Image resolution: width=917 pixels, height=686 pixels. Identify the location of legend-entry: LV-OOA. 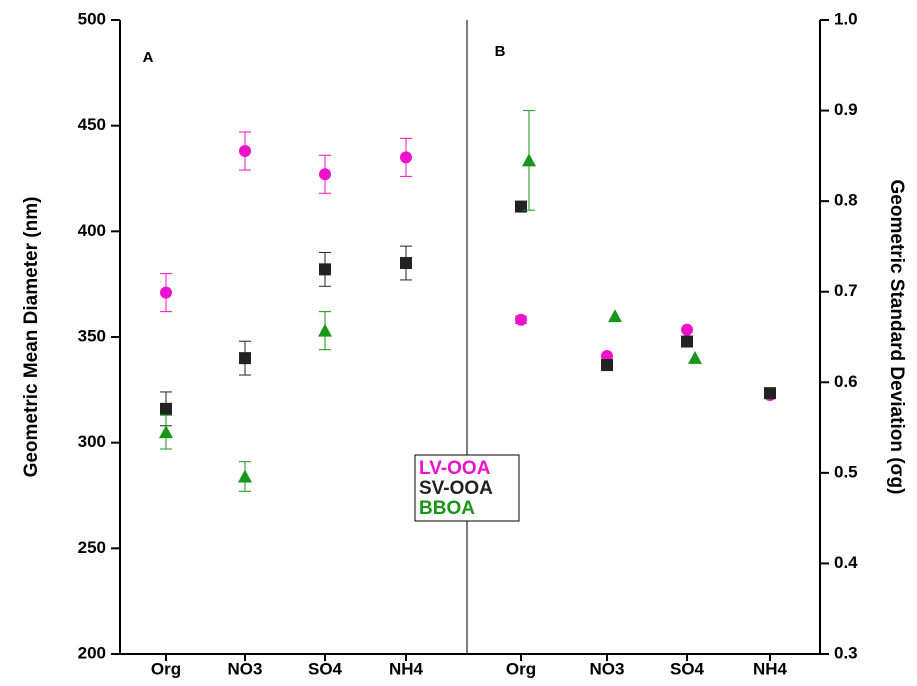
(455, 468).